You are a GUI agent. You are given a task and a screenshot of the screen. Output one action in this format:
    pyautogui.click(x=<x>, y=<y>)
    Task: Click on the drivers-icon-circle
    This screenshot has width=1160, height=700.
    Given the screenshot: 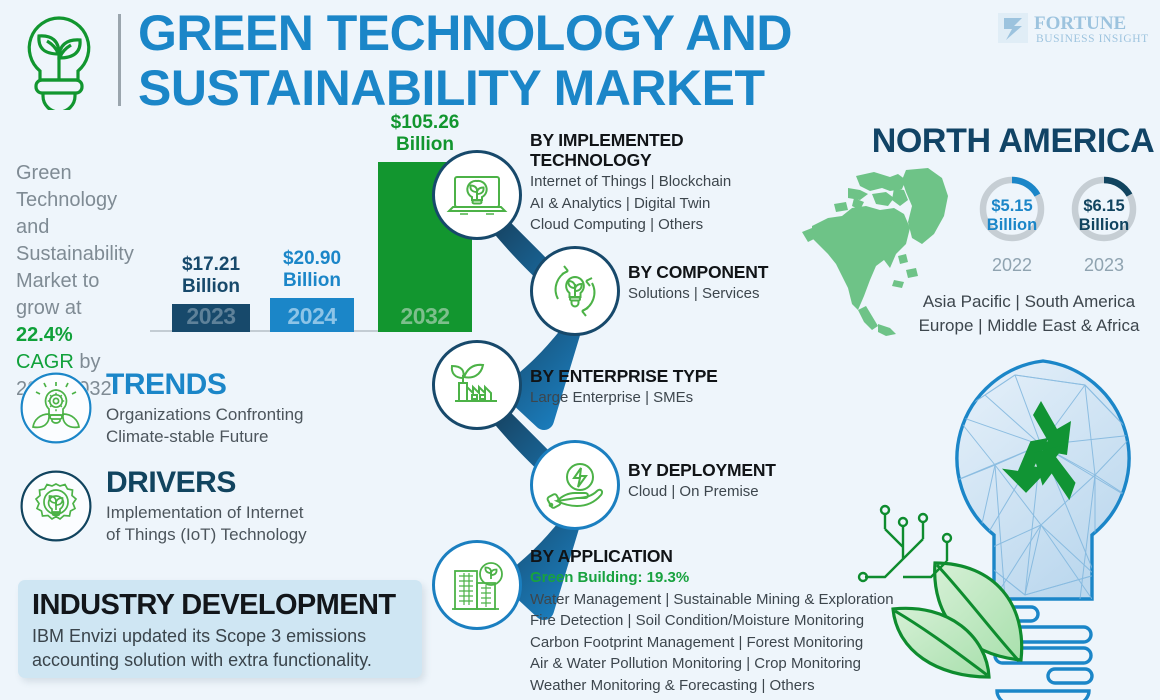 What is the action you would take?
    pyautogui.click(x=56, y=506)
    